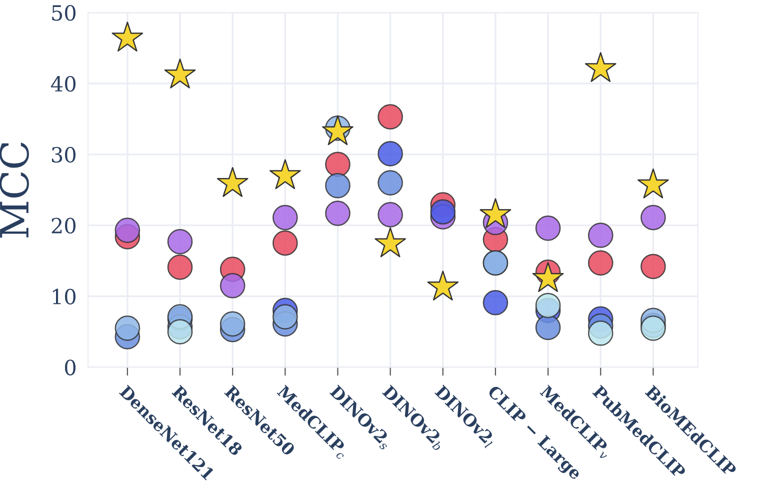 This screenshot has width=772, height=503. What do you see at coordinates (64, 13) in the screenshot?
I see `y-tick-label: 50` at bounding box center [64, 13].